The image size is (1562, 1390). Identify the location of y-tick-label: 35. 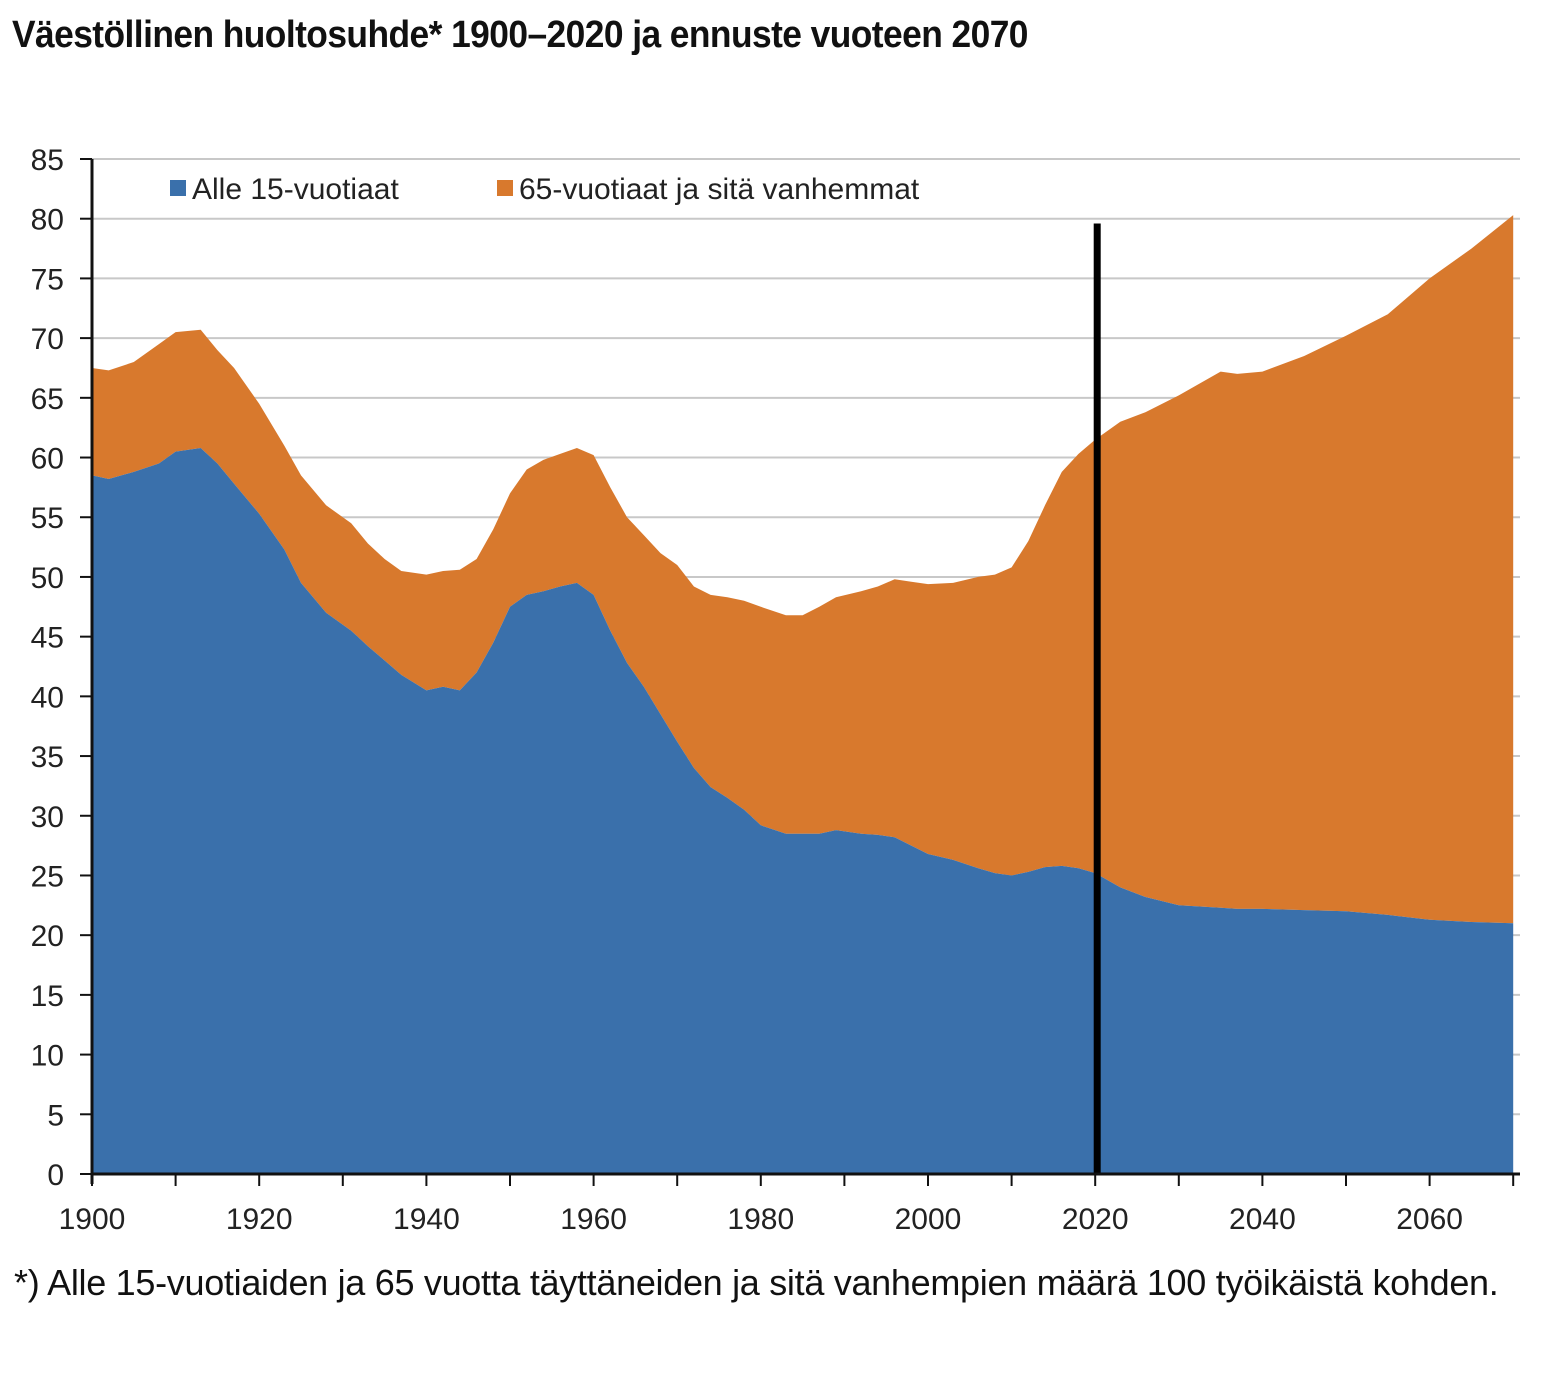
(47, 757).